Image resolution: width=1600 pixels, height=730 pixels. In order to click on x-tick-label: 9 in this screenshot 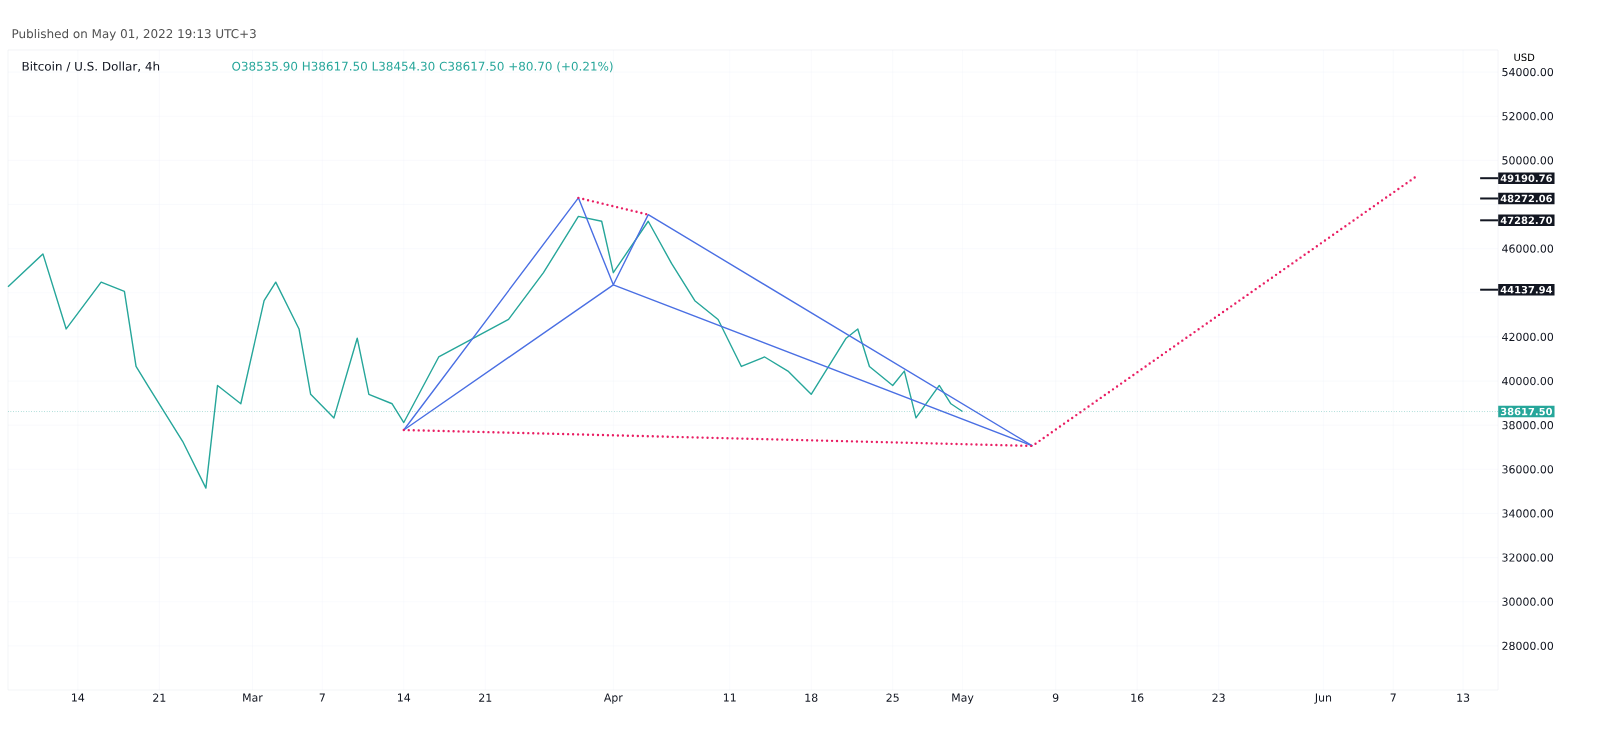, I will do `click(1055, 697)`.